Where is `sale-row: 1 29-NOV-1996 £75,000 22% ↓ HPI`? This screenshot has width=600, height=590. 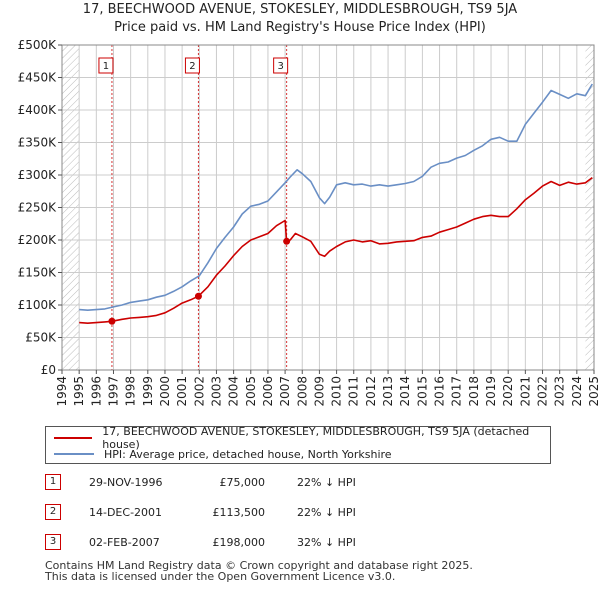 sale-row: 1 29-NOV-1996 £75,000 22% ↓ HPI is located at coordinates (305, 483).